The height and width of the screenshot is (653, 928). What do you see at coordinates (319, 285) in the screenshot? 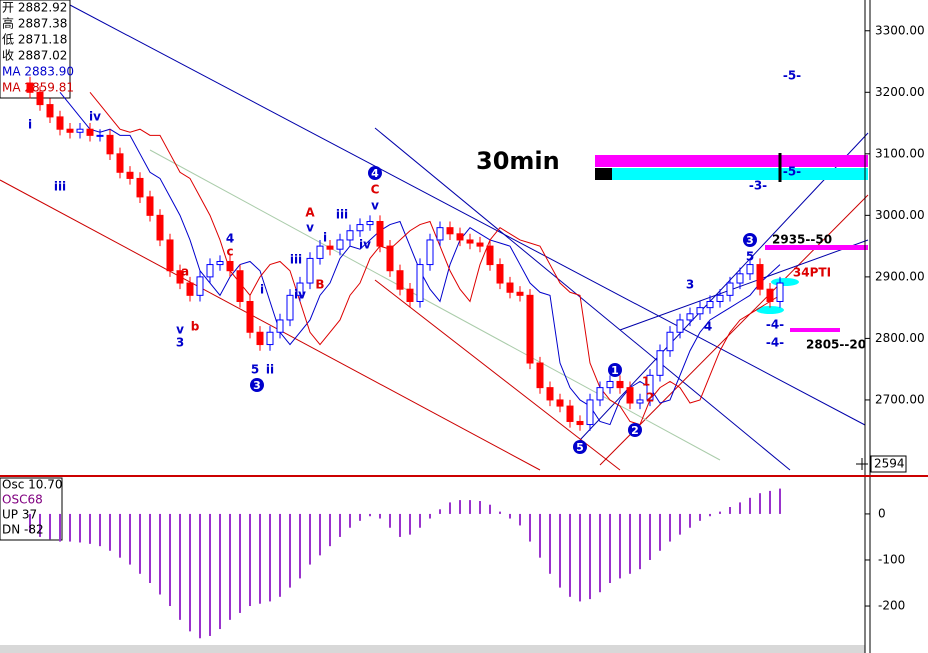
I see `wave-label: B` at bounding box center [319, 285].